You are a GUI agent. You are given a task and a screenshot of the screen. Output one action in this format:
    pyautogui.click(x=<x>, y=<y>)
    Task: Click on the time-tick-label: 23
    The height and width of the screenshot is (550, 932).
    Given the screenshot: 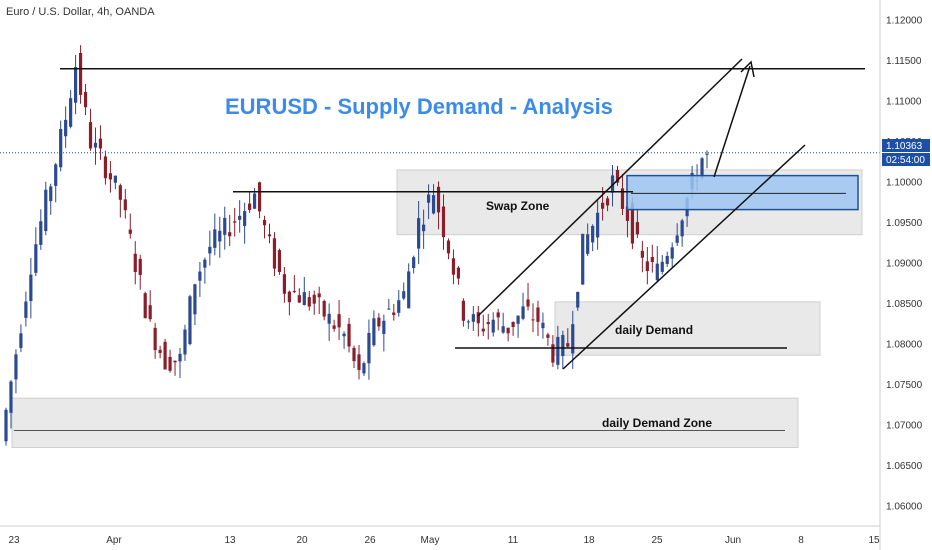 What is the action you would take?
    pyautogui.click(x=14, y=540)
    